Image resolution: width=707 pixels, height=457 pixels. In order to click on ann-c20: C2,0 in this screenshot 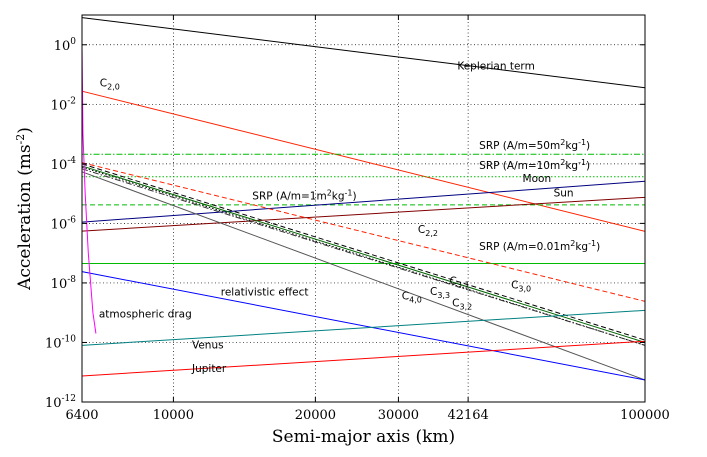, I will do `click(110, 84)`.